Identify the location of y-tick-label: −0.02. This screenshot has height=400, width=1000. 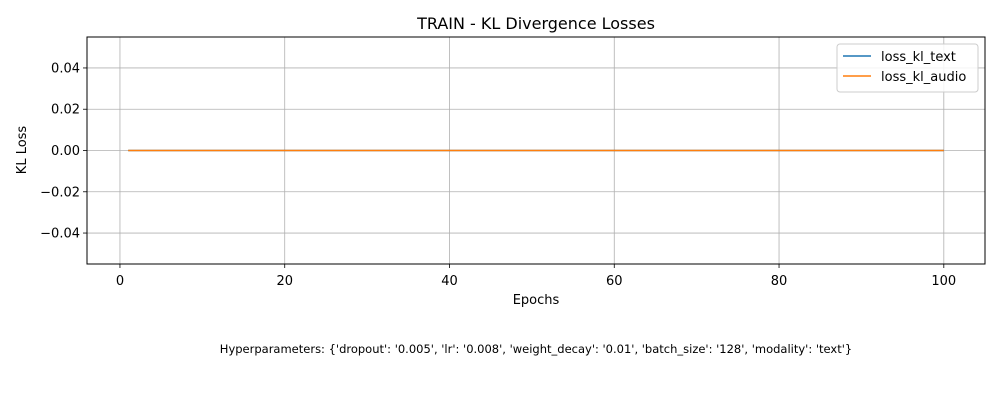
(60, 192).